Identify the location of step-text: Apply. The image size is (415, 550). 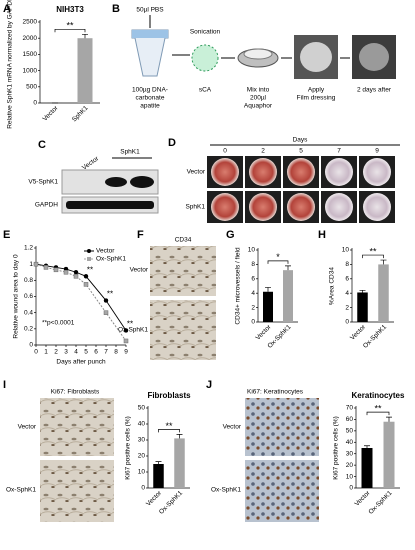
(316, 90).